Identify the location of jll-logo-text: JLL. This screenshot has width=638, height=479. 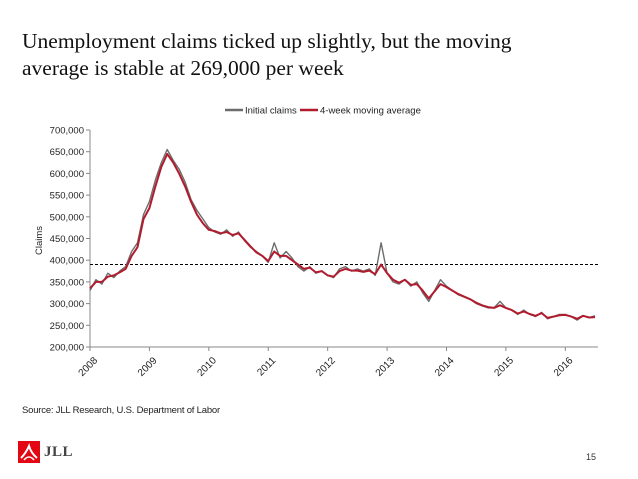
(59, 451).